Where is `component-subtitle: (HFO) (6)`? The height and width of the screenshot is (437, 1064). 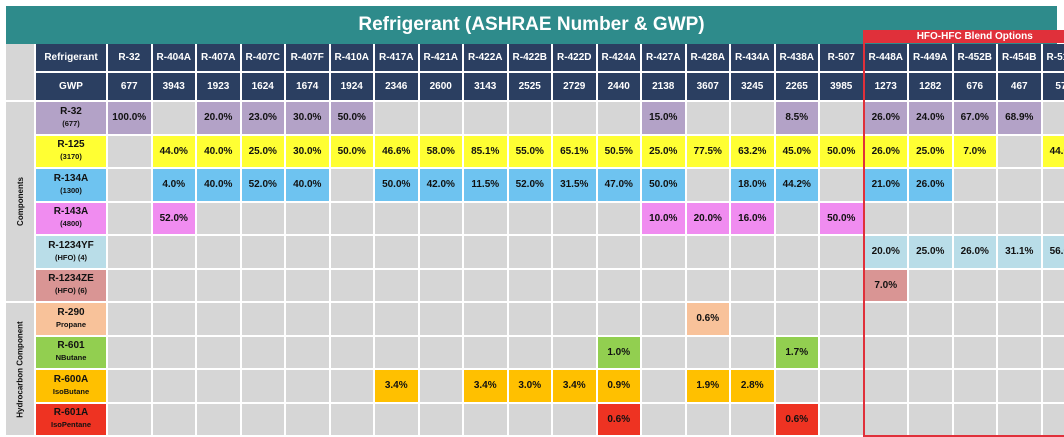
component-subtitle: (HFO) (6) is located at coordinates (71, 291).